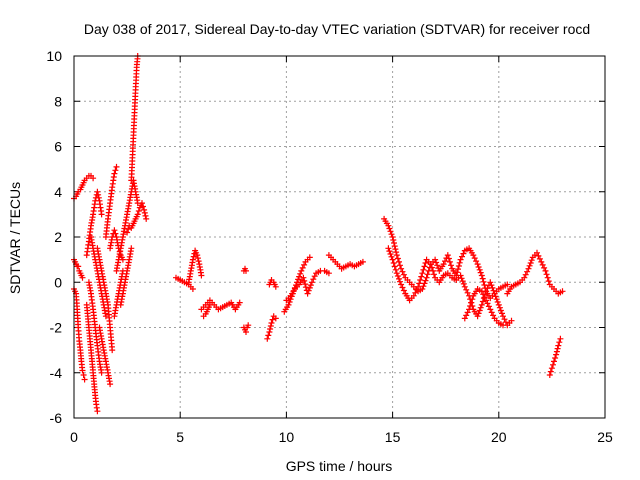 The height and width of the screenshot is (480, 640). What do you see at coordinates (499, 437) in the screenshot?
I see `x-tick-label: 20` at bounding box center [499, 437].